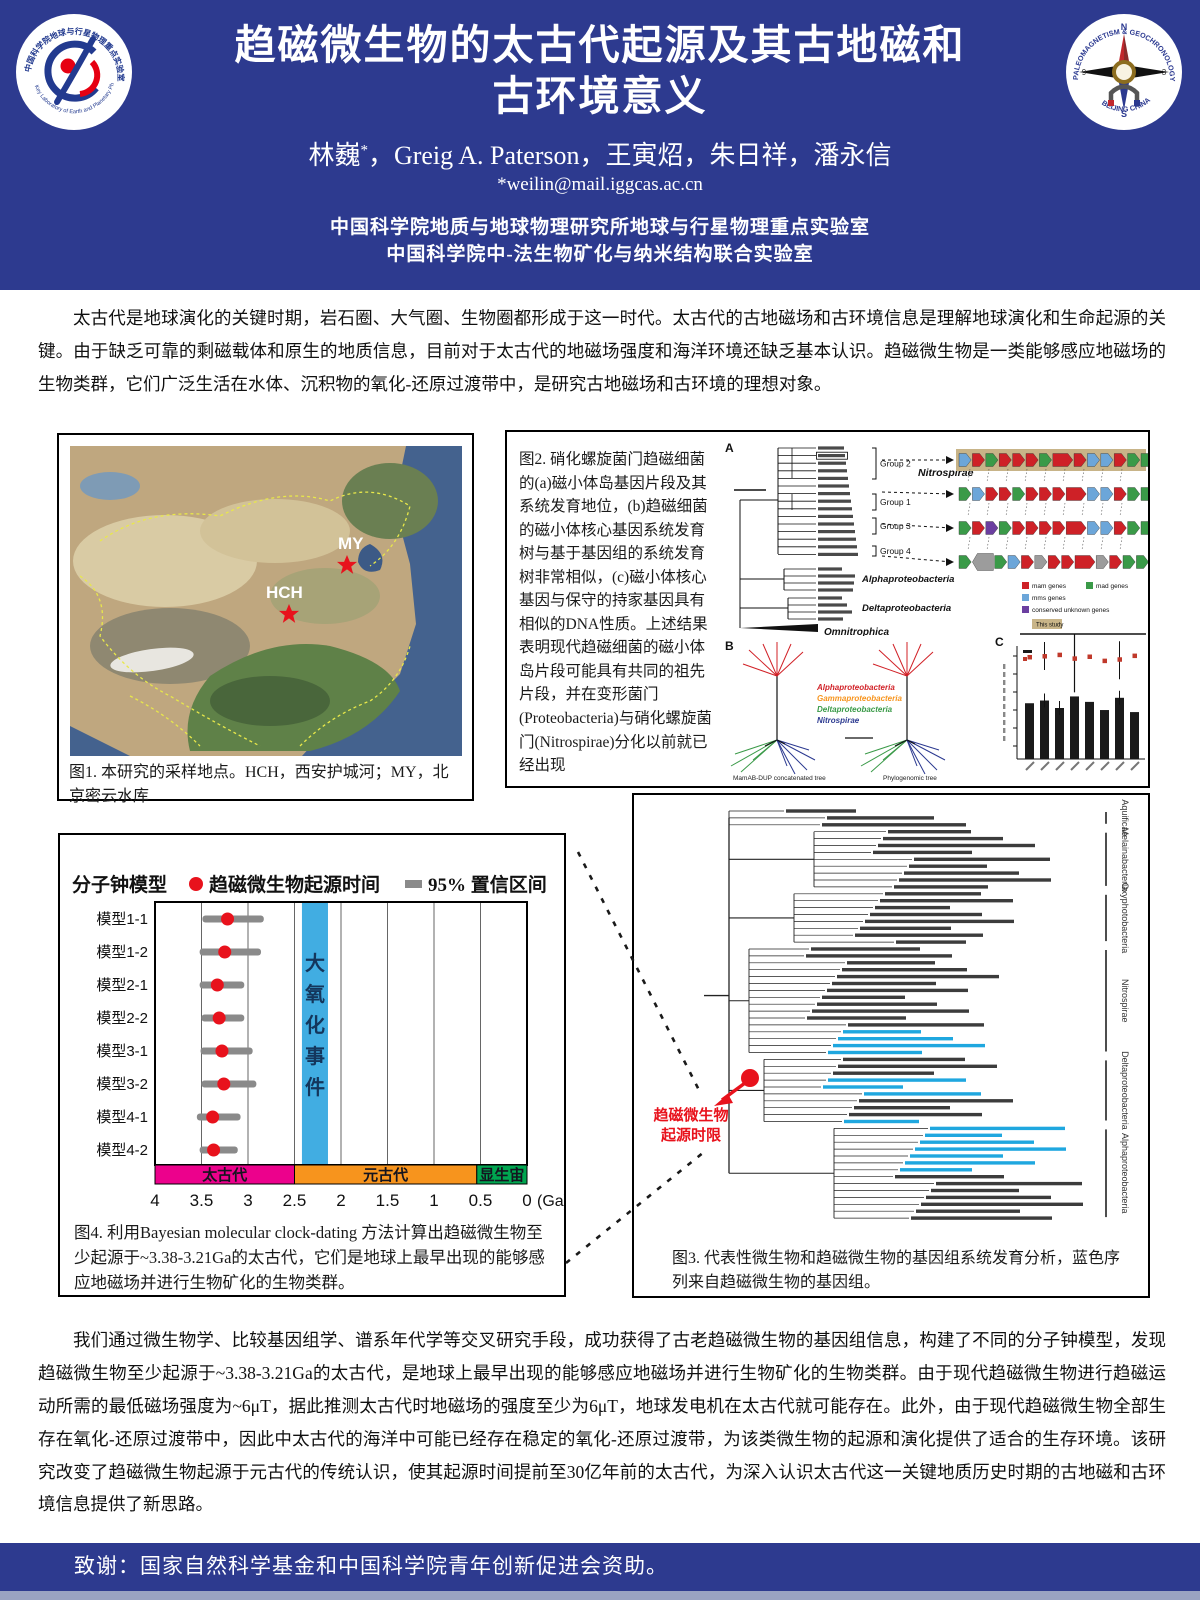 This screenshot has height=1600, width=1200. I want to click on svg-text: 太古代, so click(224, 1175).